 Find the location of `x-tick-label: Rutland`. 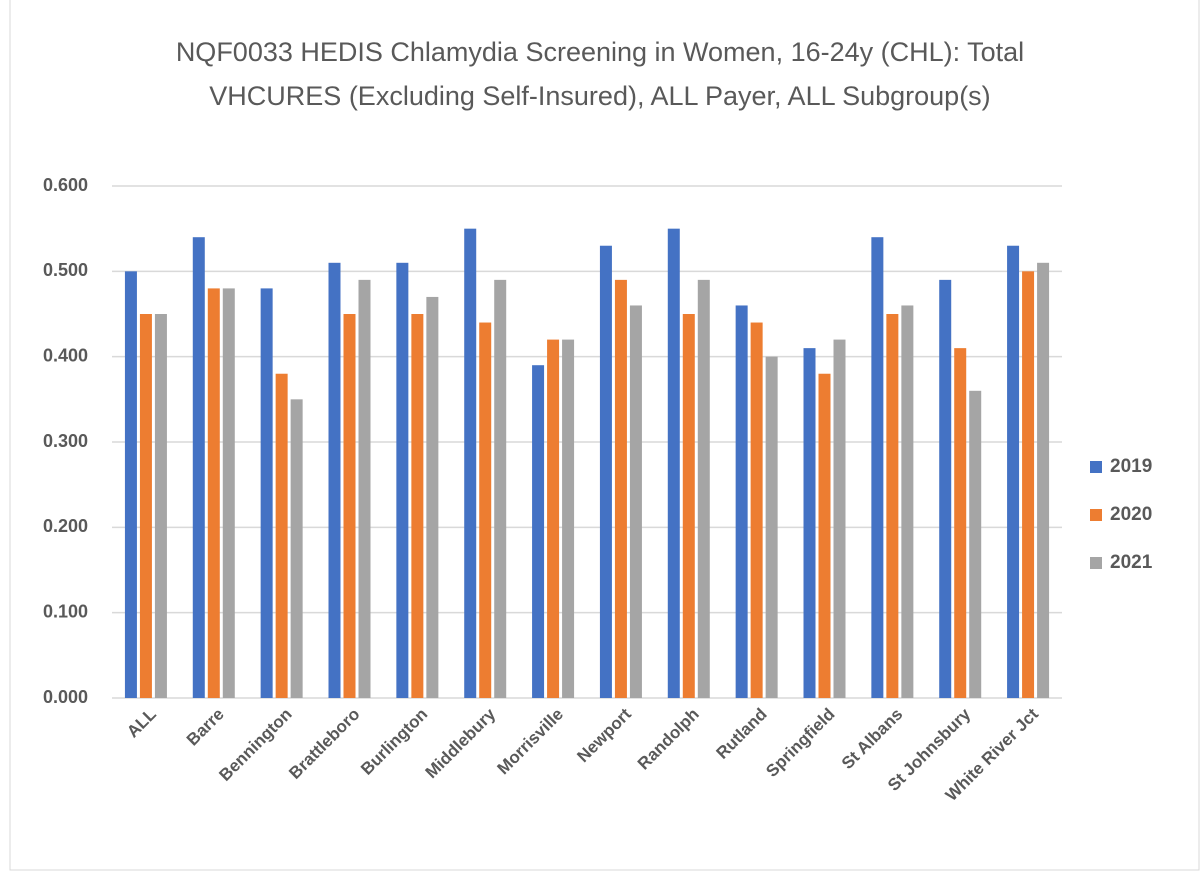

x-tick-label: Rutland is located at coordinates (741, 734).